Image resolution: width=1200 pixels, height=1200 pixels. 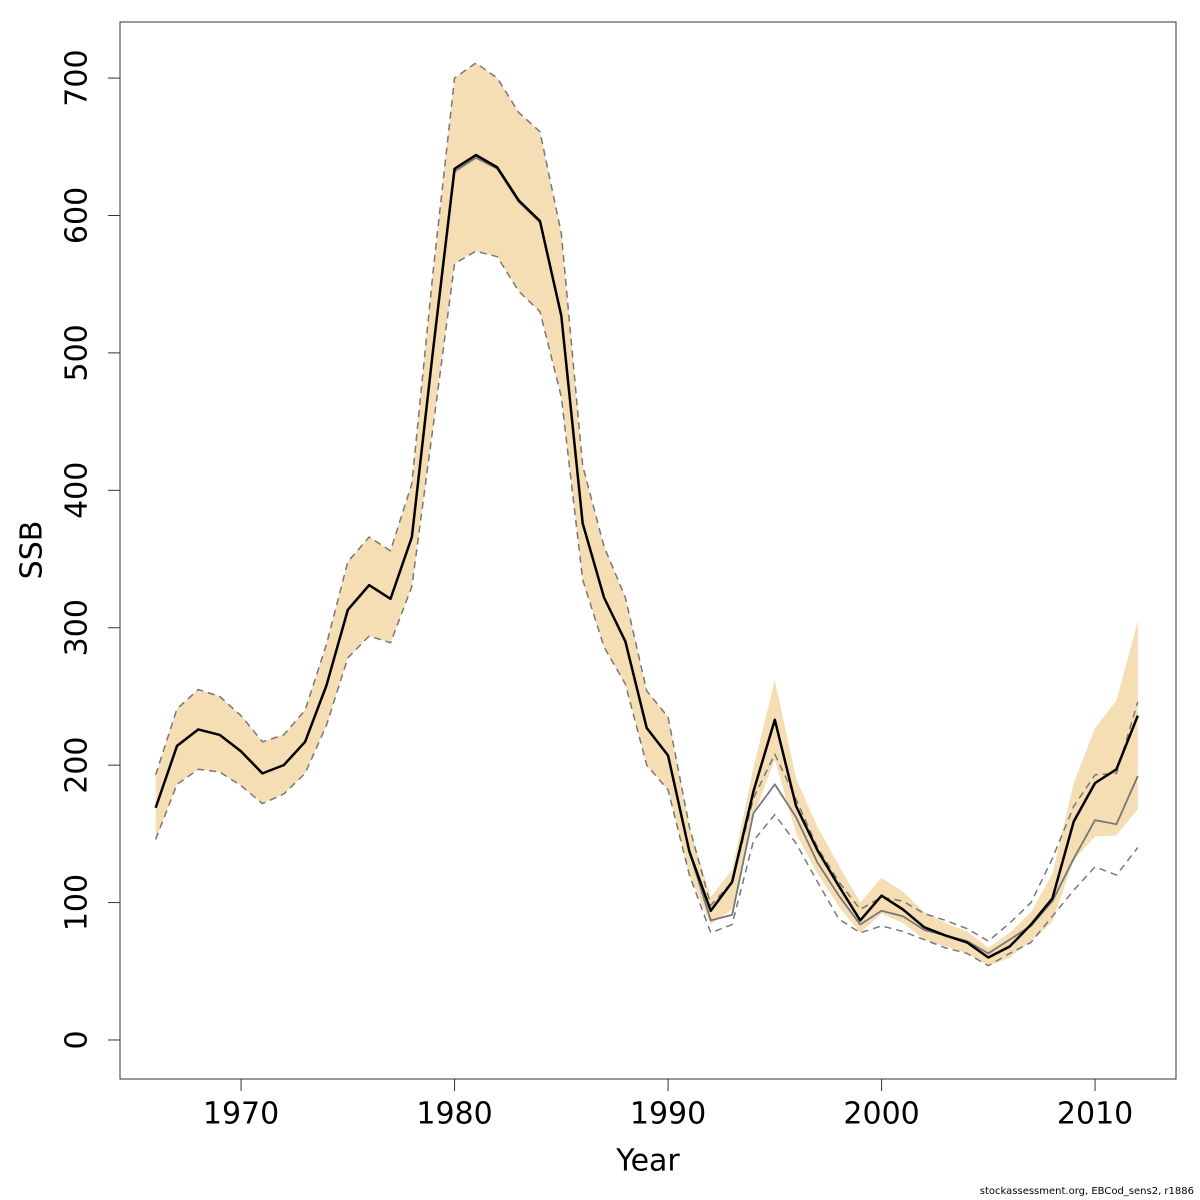 What do you see at coordinates (77, 1039) in the screenshot?
I see `y-tick-label: 0` at bounding box center [77, 1039].